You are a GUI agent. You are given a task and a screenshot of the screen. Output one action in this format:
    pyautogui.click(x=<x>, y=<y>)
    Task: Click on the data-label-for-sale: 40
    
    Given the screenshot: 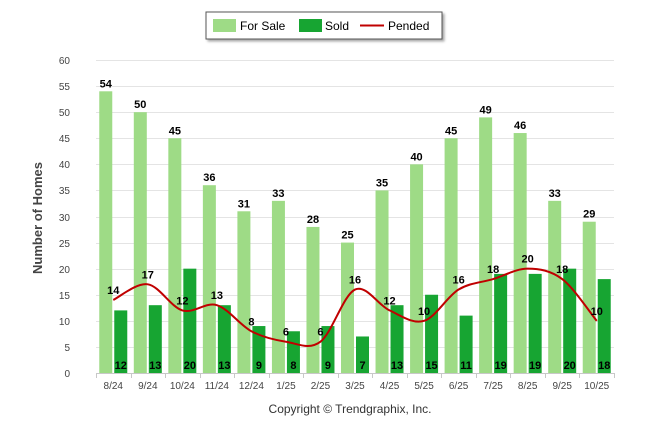 What is the action you would take?
    pyautogui.click(x=416, y=157)
    